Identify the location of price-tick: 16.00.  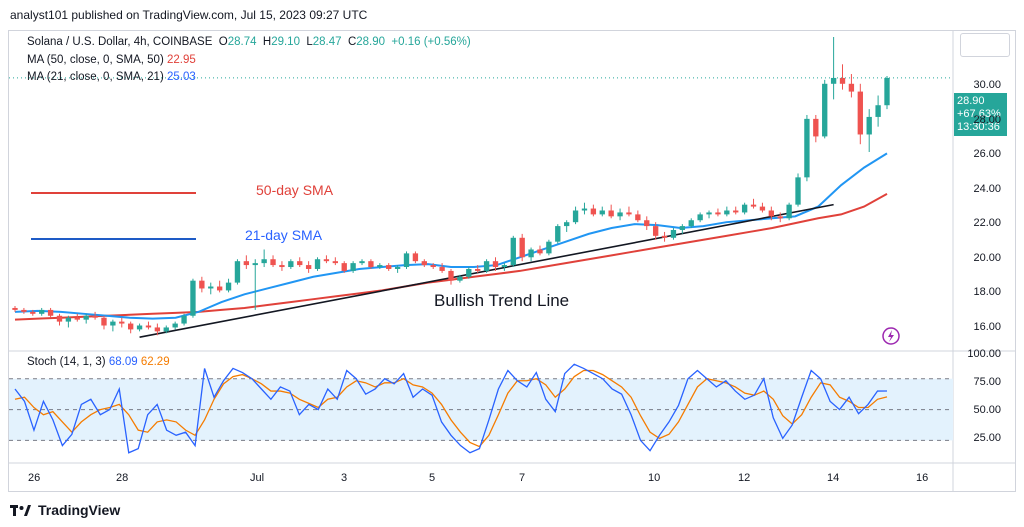
(987, 327).